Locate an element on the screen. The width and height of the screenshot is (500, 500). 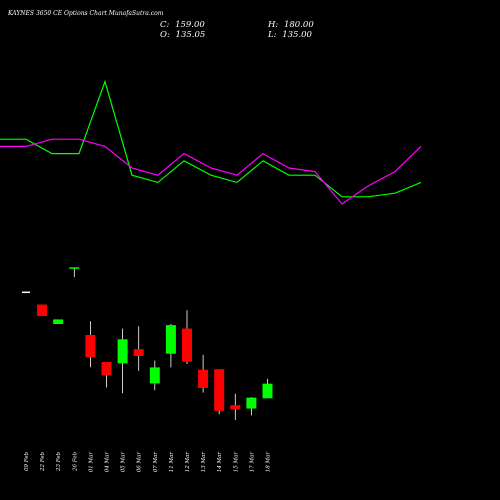
ohlc-readout: C: 159.00 O: 135.05 H: 180.00 L: 135.00 is located at coordinates (237, 30).